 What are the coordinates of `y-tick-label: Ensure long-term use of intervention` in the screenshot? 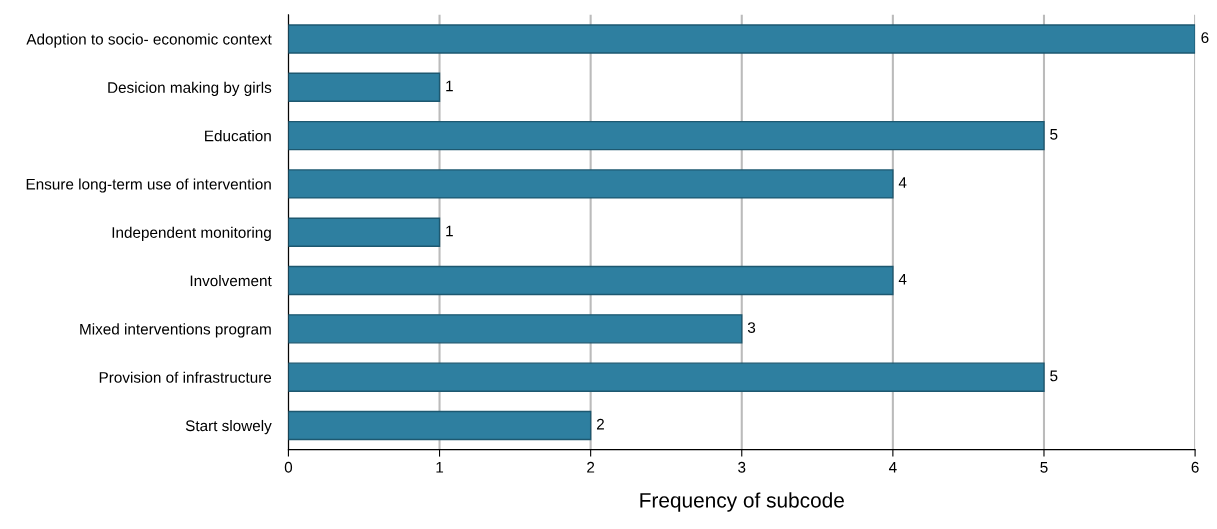 It's located at (148, 185).